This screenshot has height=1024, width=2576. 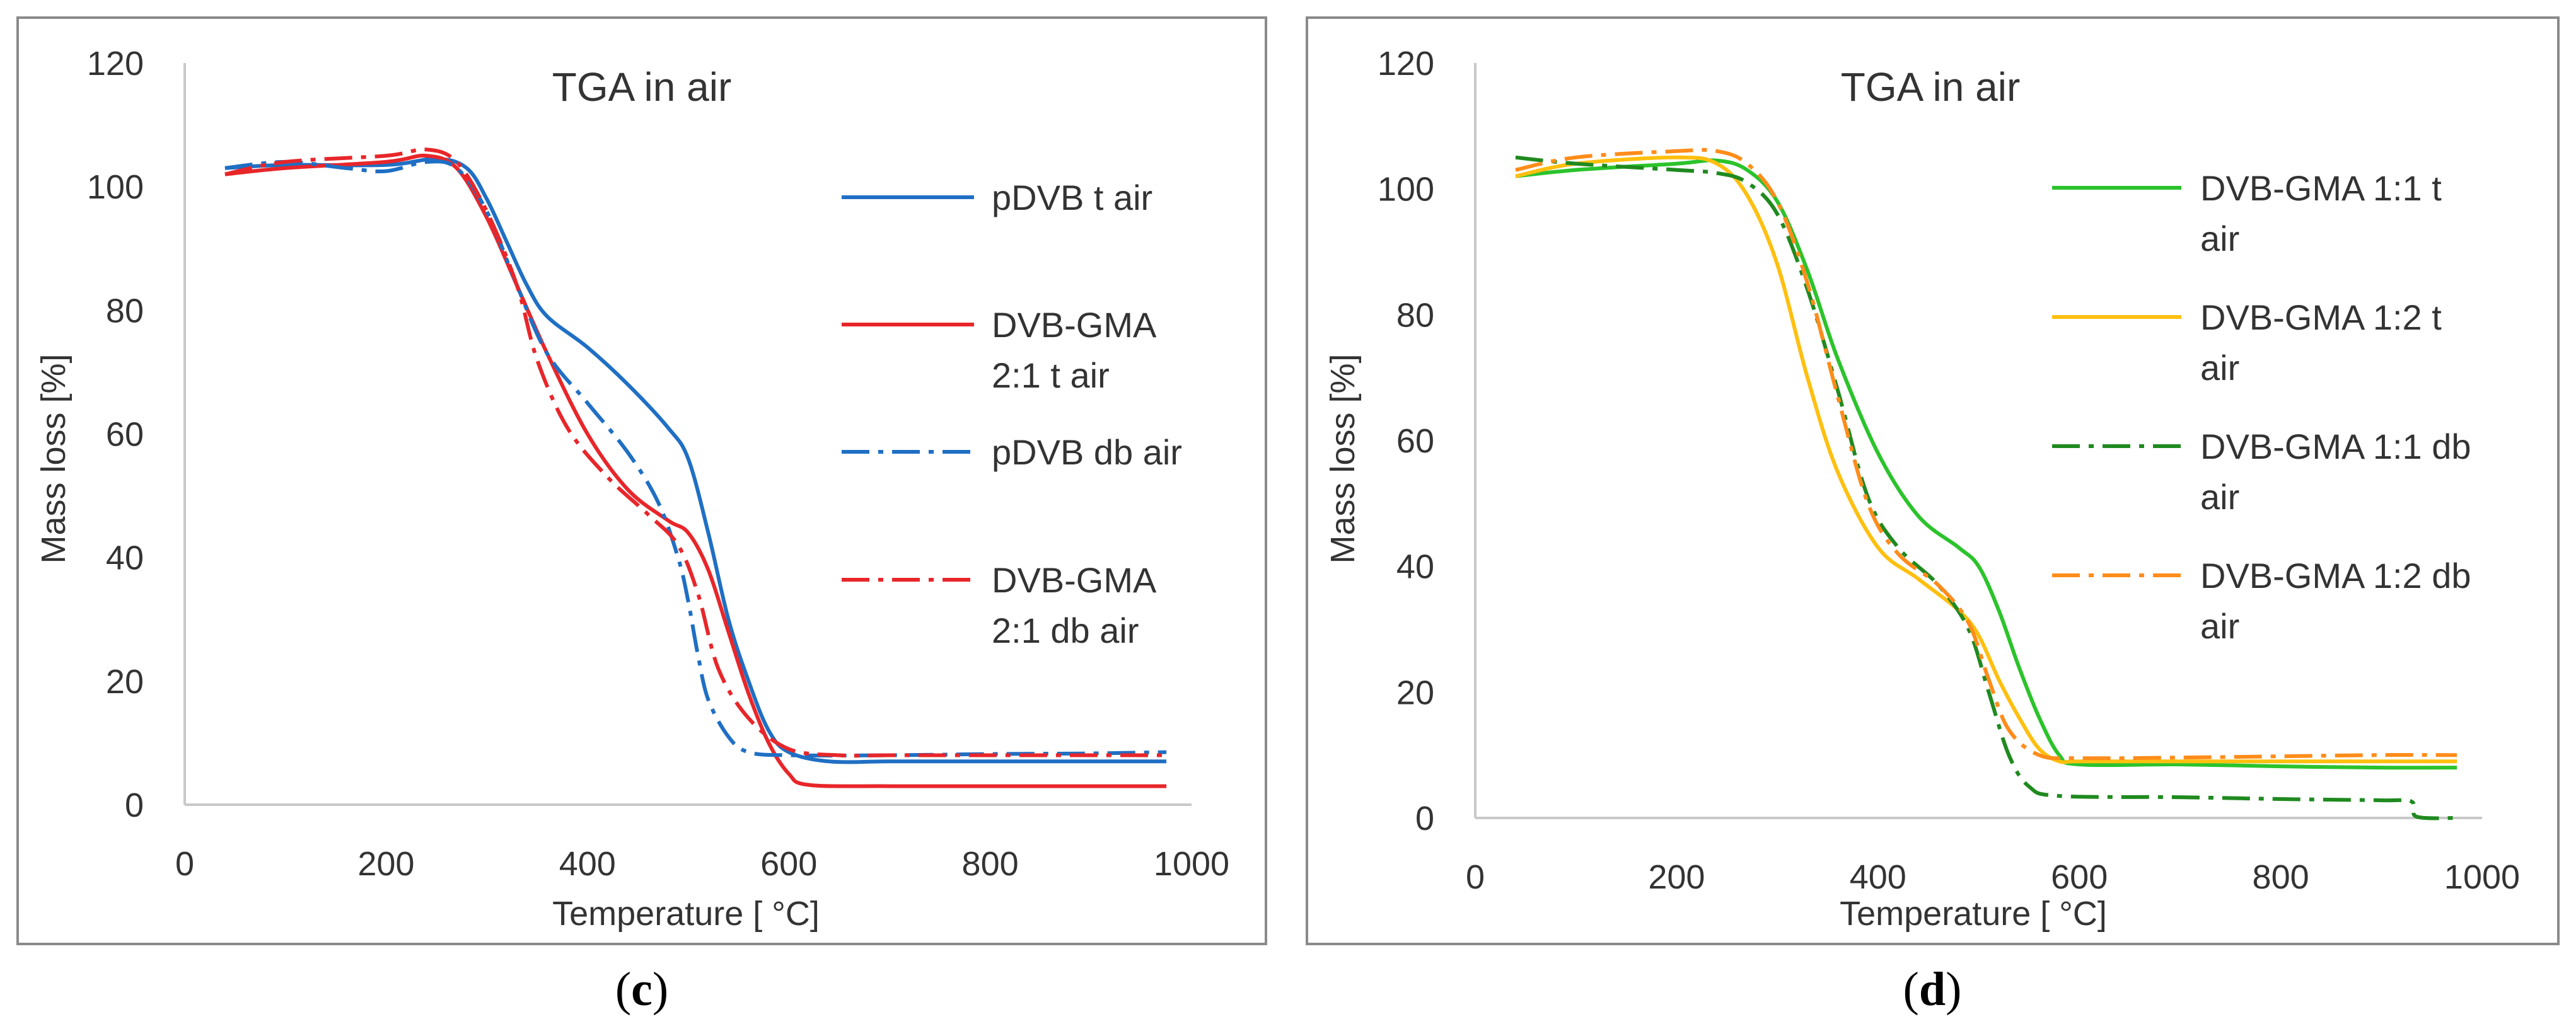 What do you see at coordinates (1074, 605) in the screenshot?
I see `legend-label-c-4: DVB-GMA 2:1 db air` at bounding box center [1074, 605].